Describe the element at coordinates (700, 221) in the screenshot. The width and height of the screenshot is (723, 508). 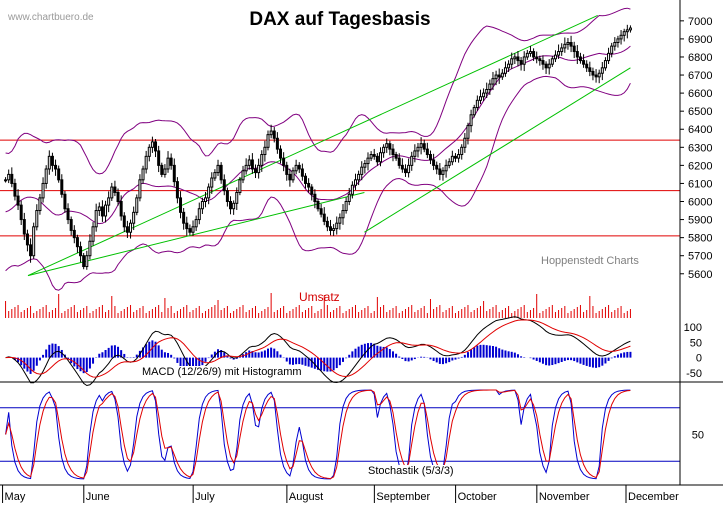
I see `price-tick-label: 5900` at that location.